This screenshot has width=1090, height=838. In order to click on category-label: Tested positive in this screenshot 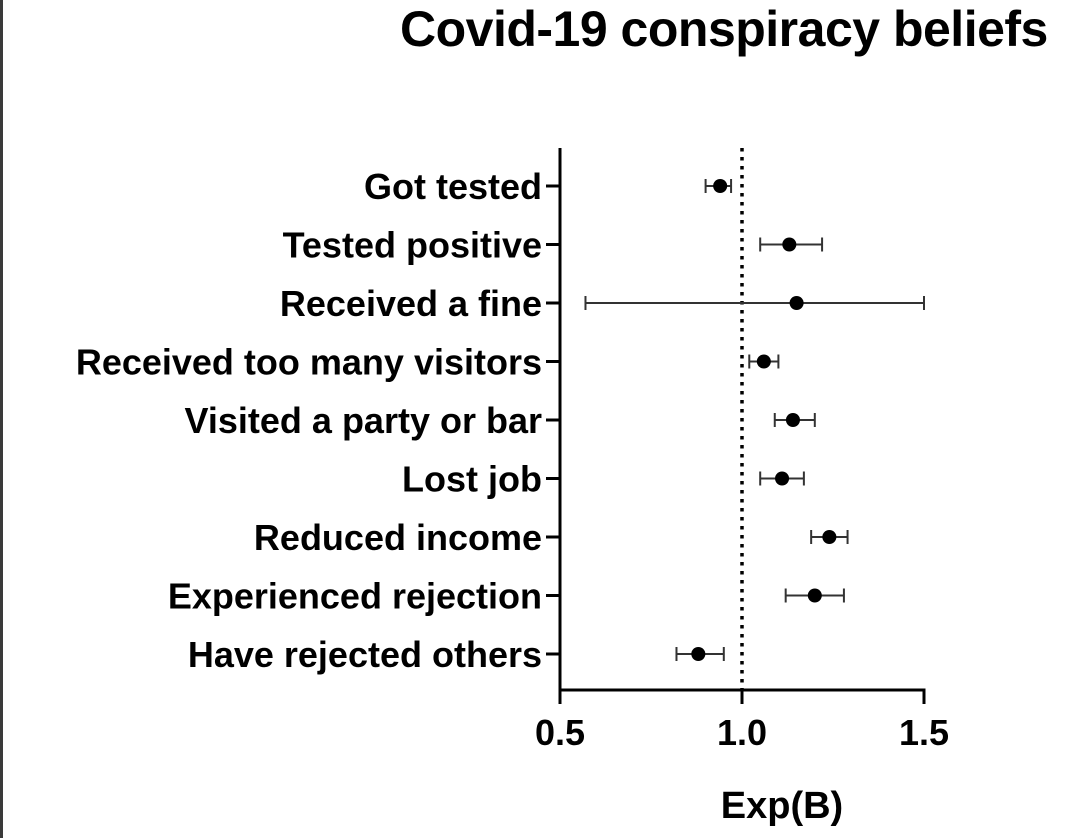, I will do `click(412, 245)`.